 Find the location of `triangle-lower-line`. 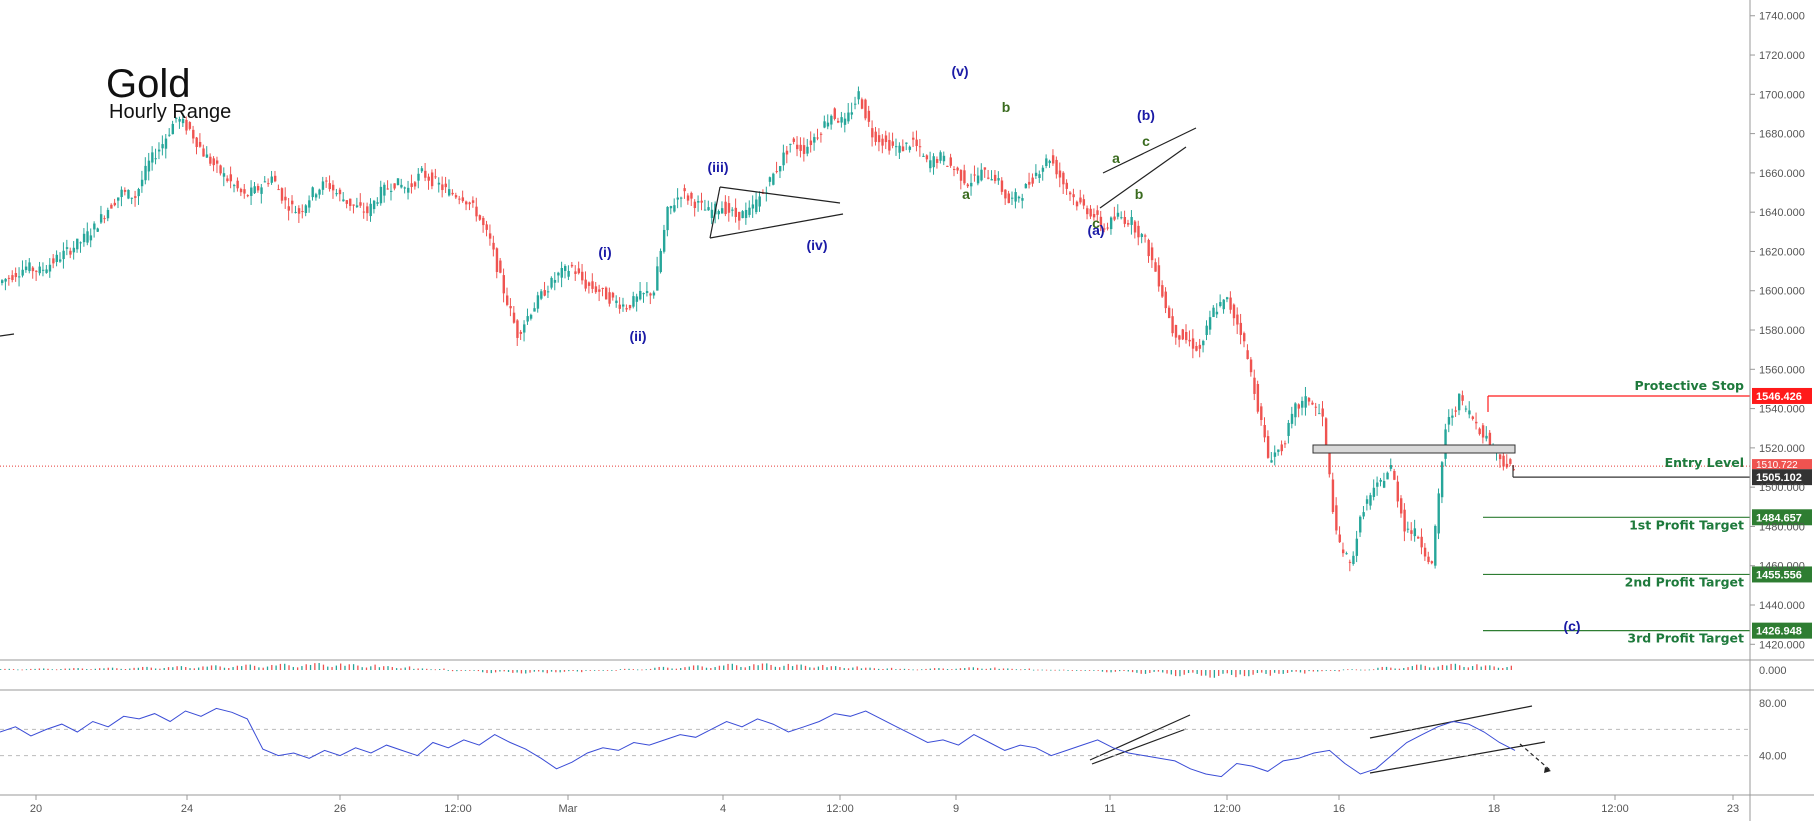

triangle-lower-line is located at coordinates (776, 226).